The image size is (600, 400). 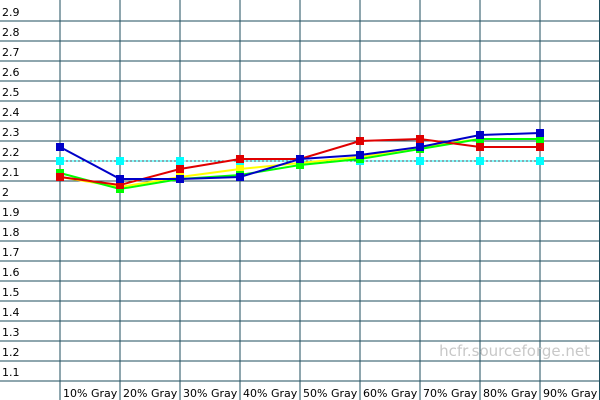 What do you see at coordinates (11, 272) in the screenshot?
I see `y-tick-label: 1.6` at bounding box center [11, 272].